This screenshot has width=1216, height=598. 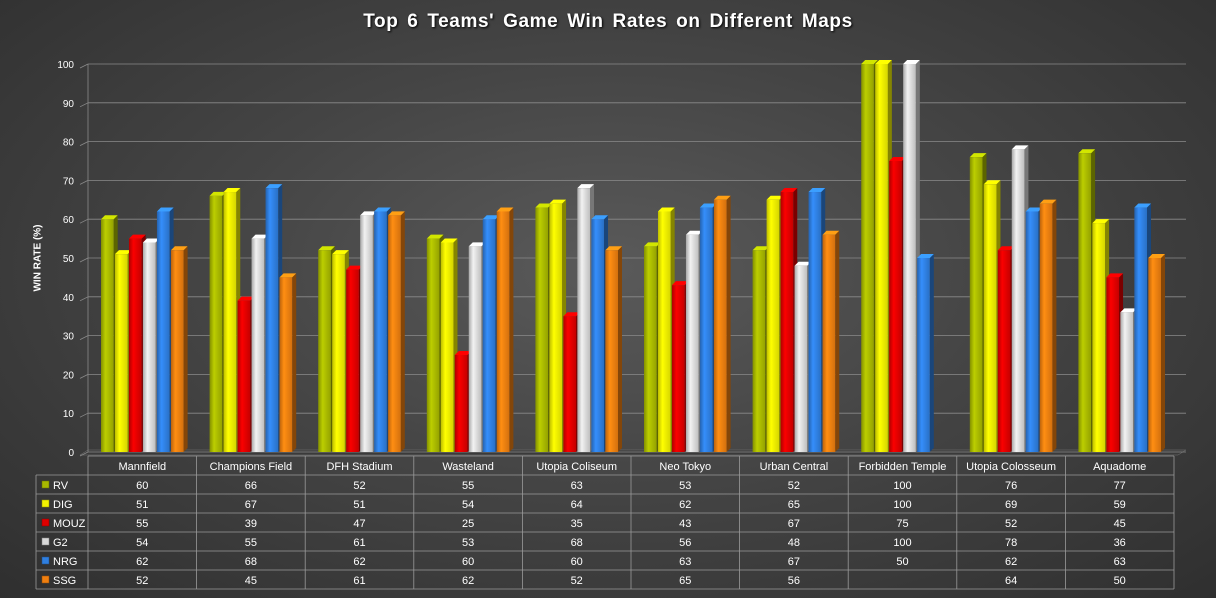 I want to click on category-label: Urban Central, so click(x=794, y=467).